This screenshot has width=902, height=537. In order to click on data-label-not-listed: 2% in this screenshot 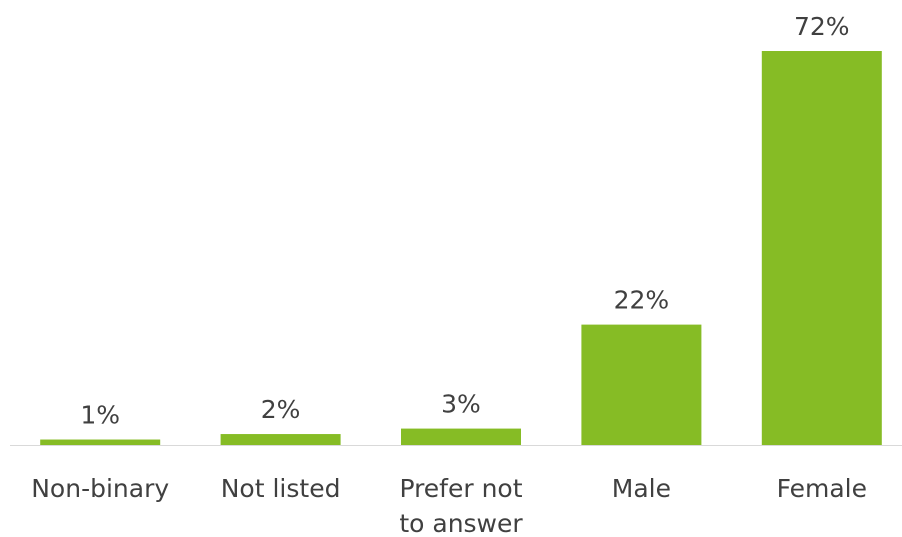, I will do `click(281, 409)`.